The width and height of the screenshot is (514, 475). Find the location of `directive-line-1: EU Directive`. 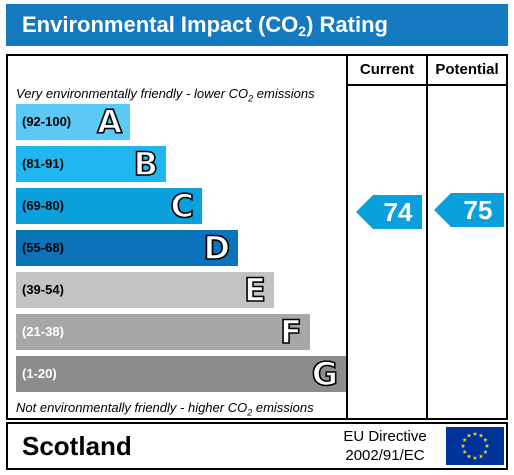

directive-line-1: EU Directive is located at coordinates (385, 436).